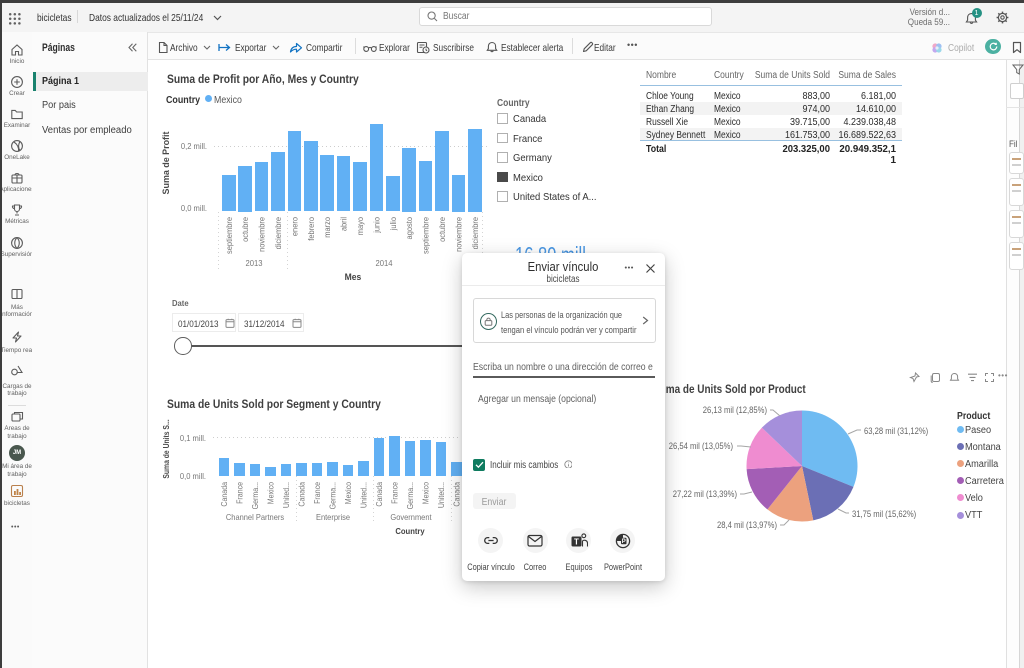 Image resolution: width=1024 pixels, height=668 pixels. Describe the element at coordinates (623, 542) in the screenshot. I see `svg-text: P` at that location.